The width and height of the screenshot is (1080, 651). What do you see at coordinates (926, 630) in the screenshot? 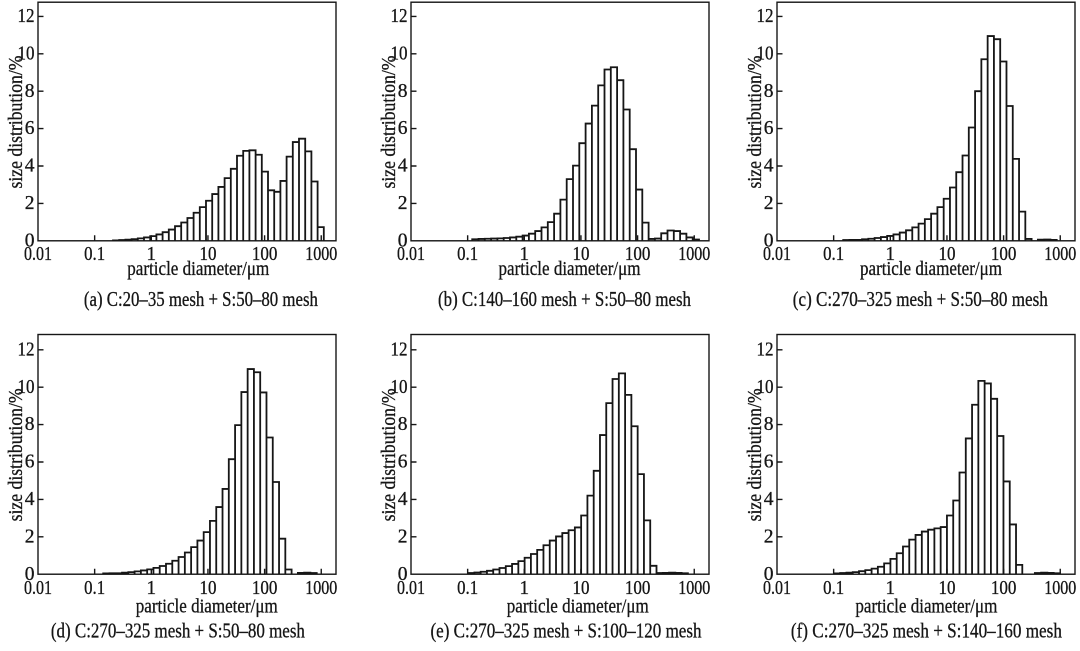
I see `svg-text:(f) C:270–325 mesh + S:140–160: (f) C:270–325 mesh + S:140–160 mesh` at bounding box center [926, 630].